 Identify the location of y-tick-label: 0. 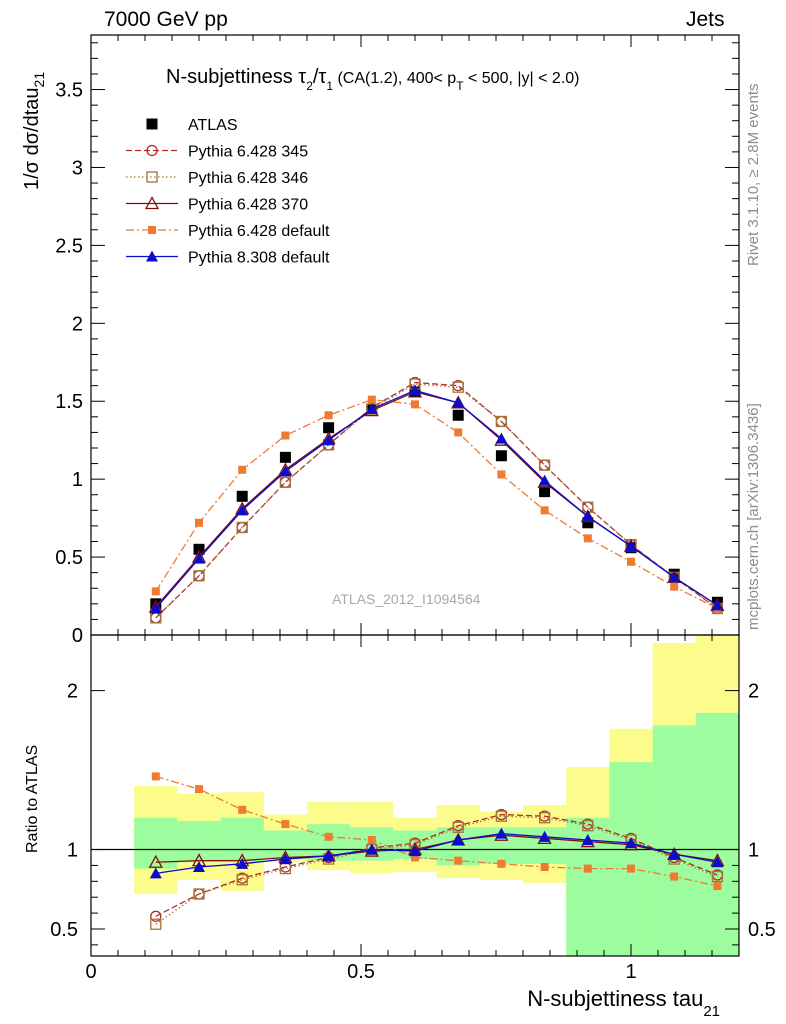
(77, 636).